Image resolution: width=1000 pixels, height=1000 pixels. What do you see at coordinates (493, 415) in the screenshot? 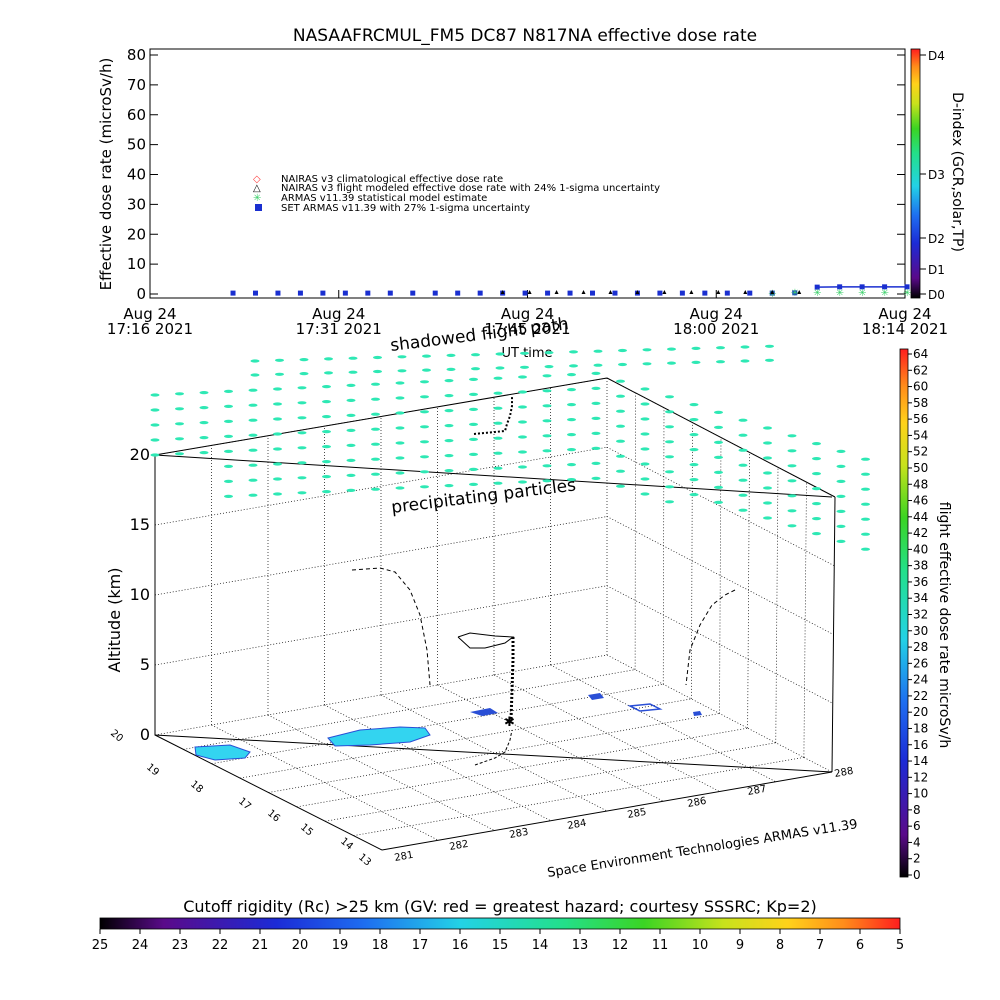
I see `flight-track-upper` at bounding box center [493, 415].